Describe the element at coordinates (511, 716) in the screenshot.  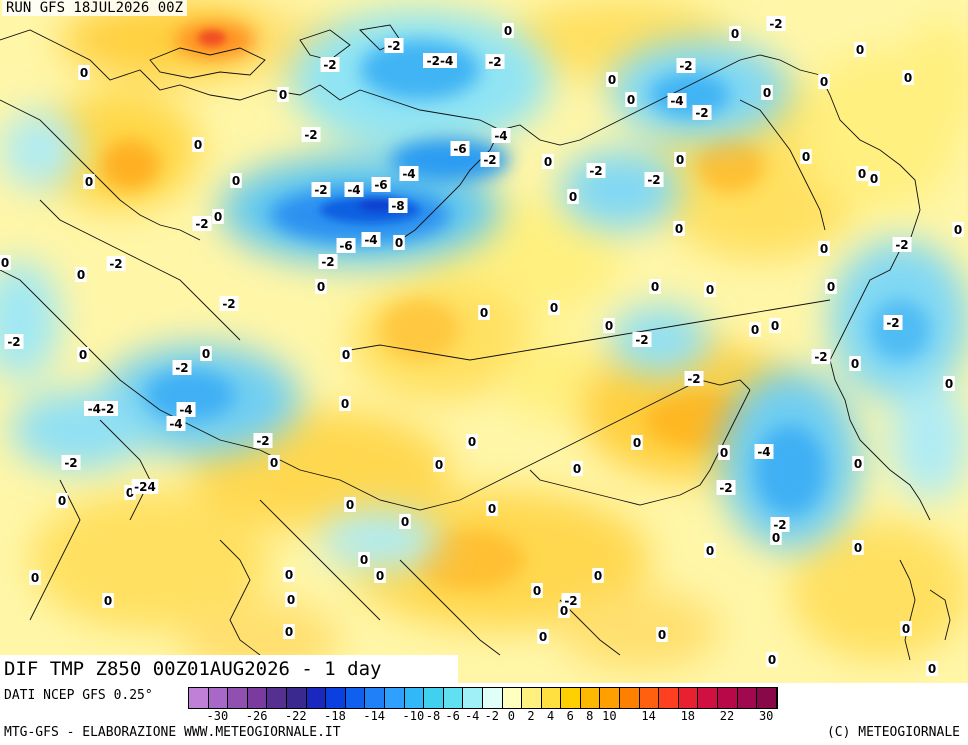
I see `legend-tick-label: 0` at that location.